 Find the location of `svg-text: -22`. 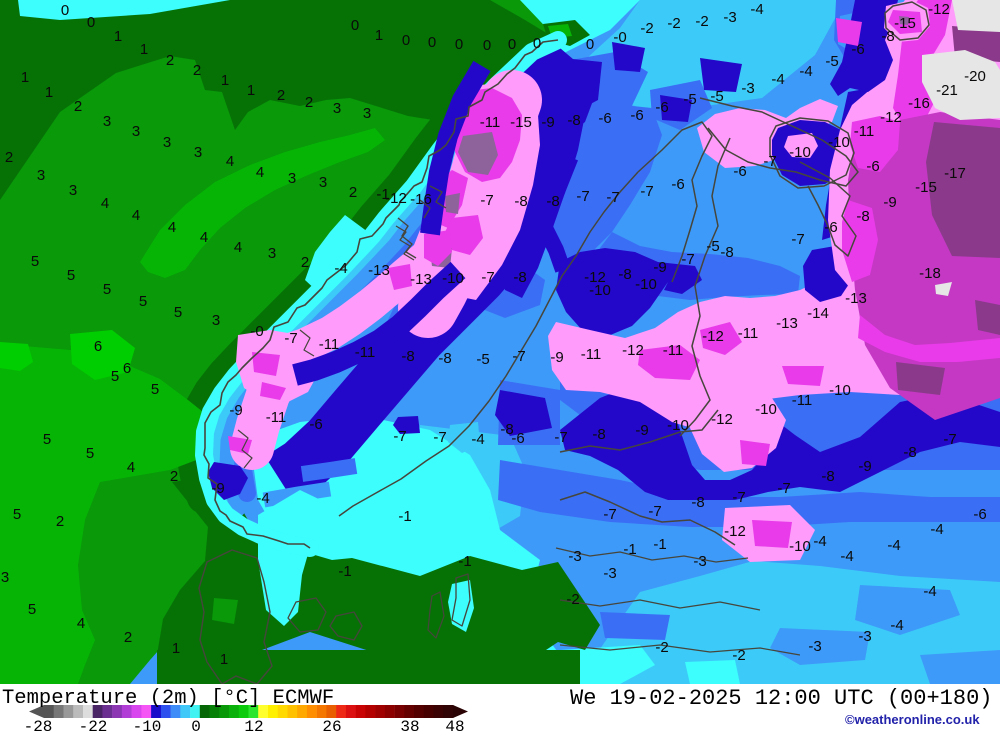

svg-text: -22 is located at coordinates (93, 725).